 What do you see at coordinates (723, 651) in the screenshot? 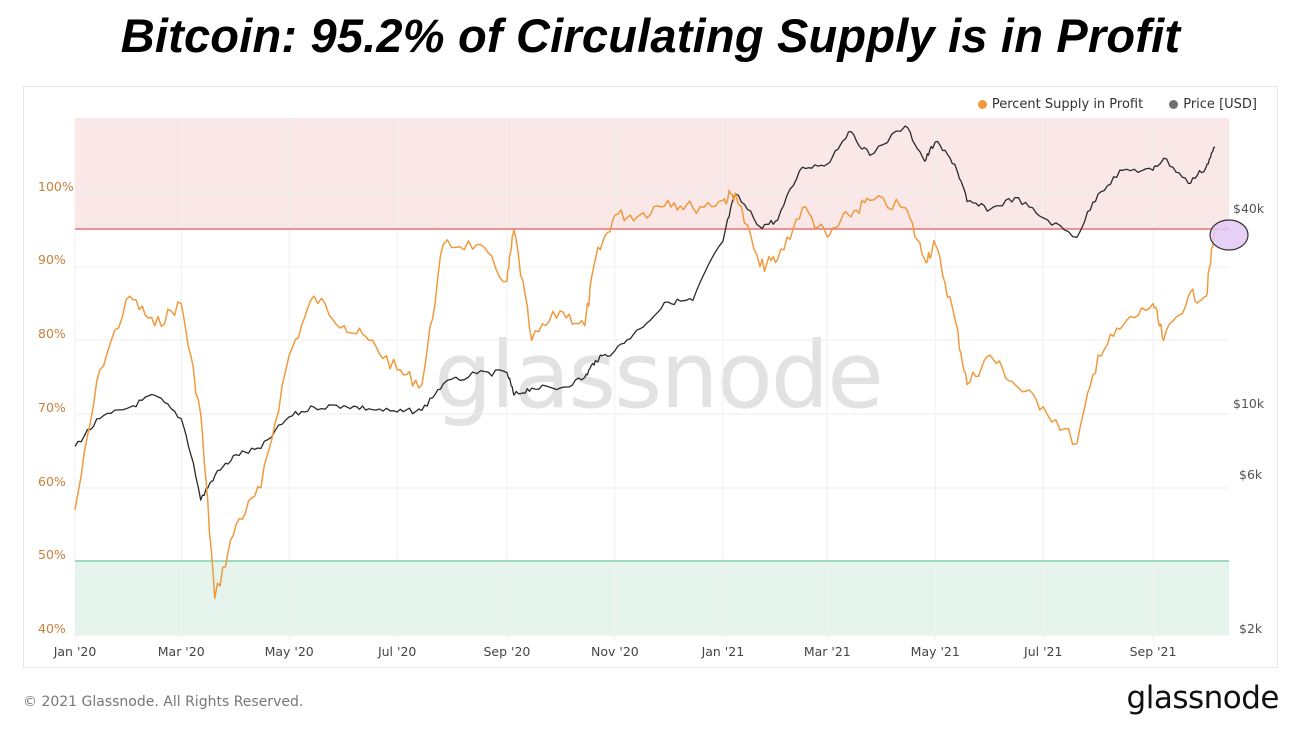
I see `x-tick-label: Jan '21` at bounding box center [723, 651].